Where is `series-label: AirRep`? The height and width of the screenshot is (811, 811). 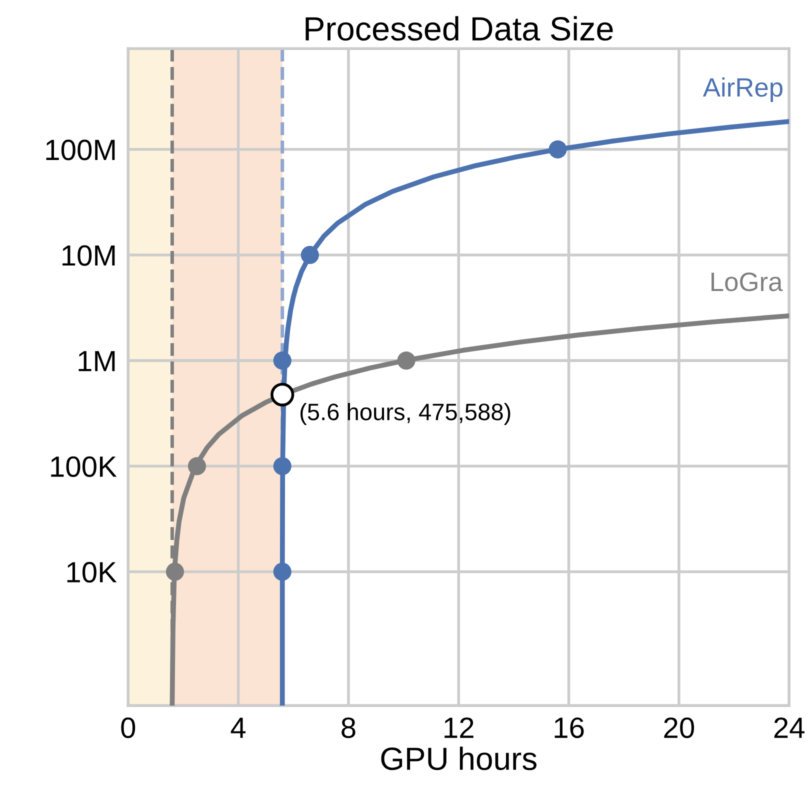
series-label: AirRep is located at coordinates (742, 89).